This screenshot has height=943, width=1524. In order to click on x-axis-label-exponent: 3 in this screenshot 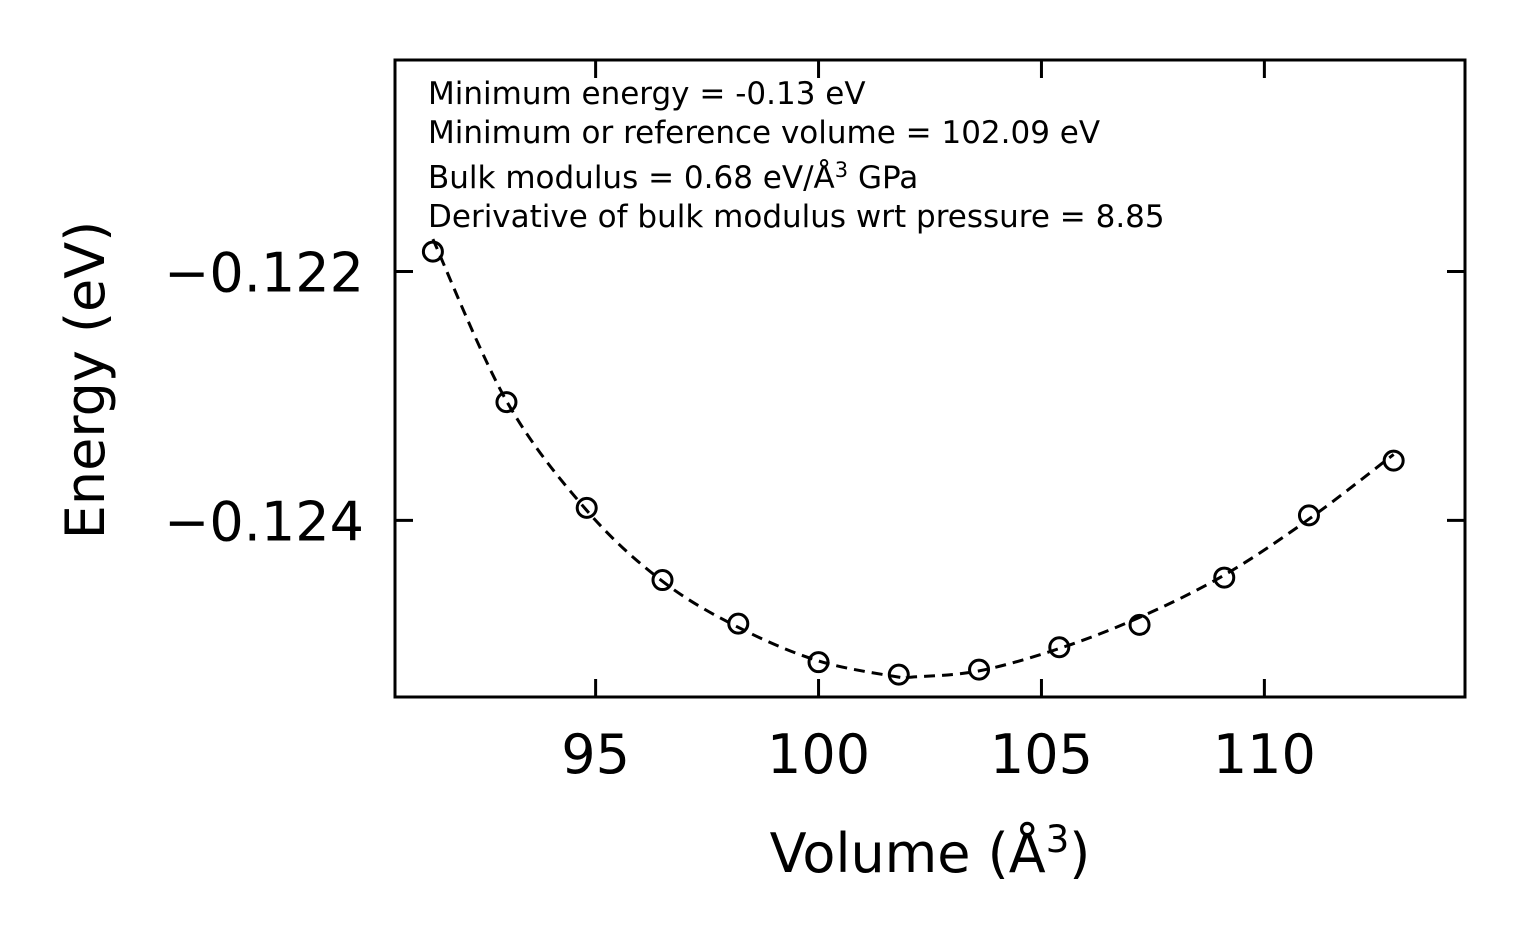, I will do `click(1058, 839)`.